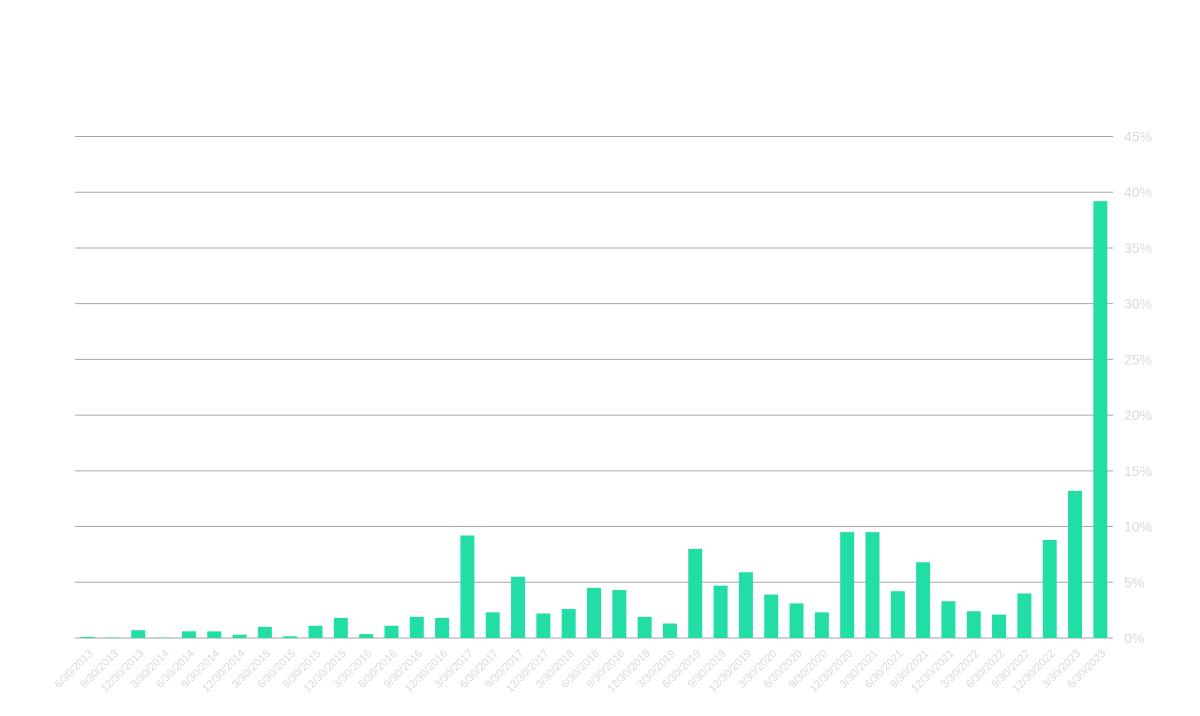 Image resolution: width=1200 pixels, height=716 pixels. I want to click on y-tick-label: 30%, so click(1138, 304).